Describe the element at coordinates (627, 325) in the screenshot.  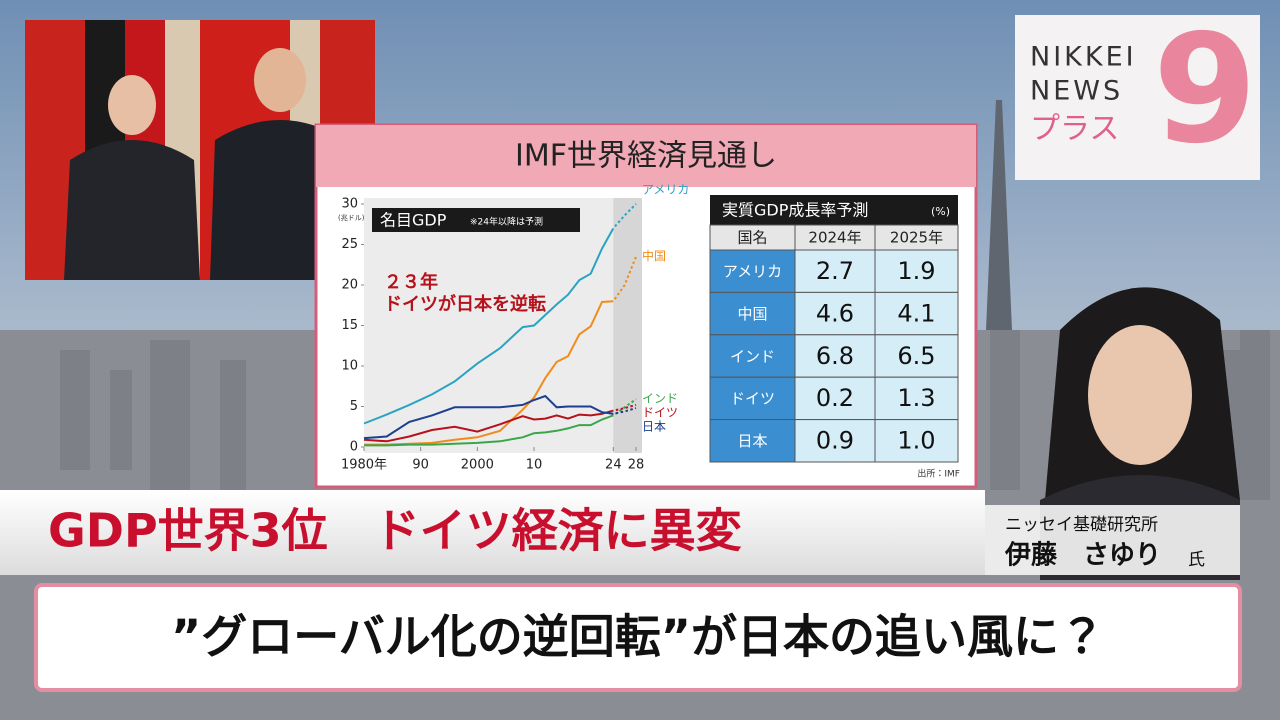
I see `forecast-shade` at that location.